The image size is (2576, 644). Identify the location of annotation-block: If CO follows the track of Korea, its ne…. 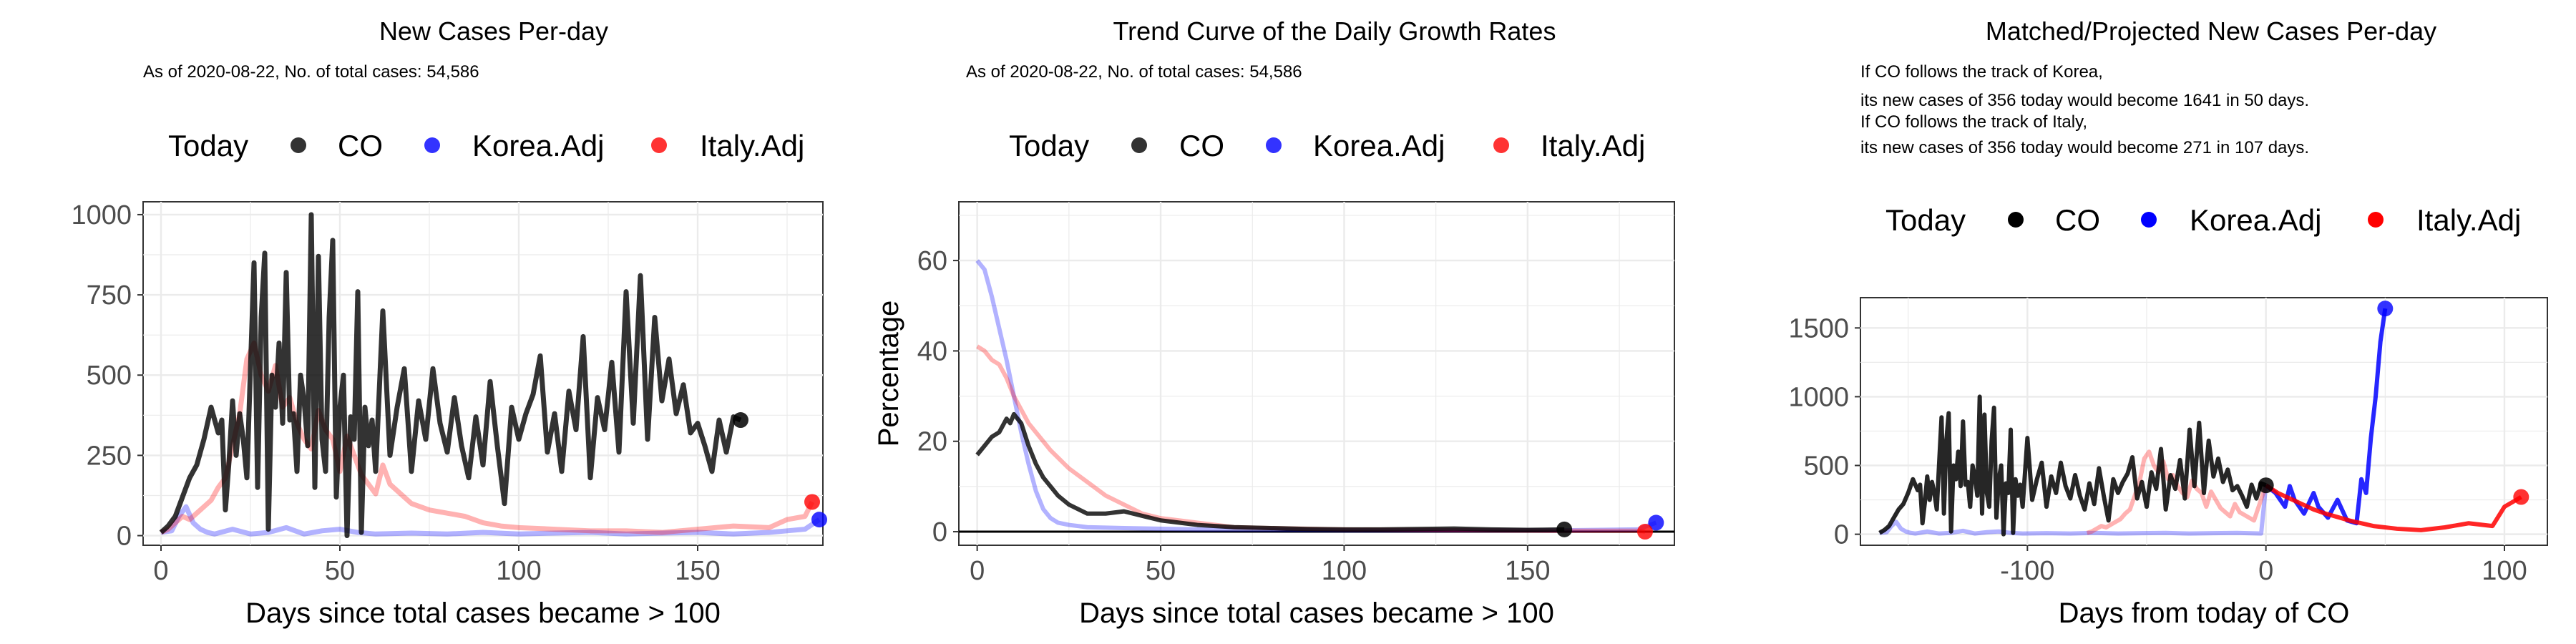
(2084, 109).